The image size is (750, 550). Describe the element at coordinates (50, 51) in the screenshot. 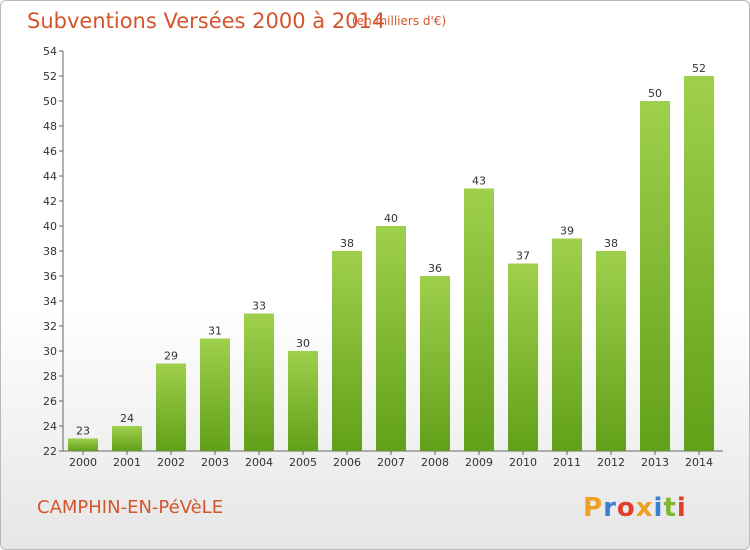

I see `y-tick-label: 54` at that location.